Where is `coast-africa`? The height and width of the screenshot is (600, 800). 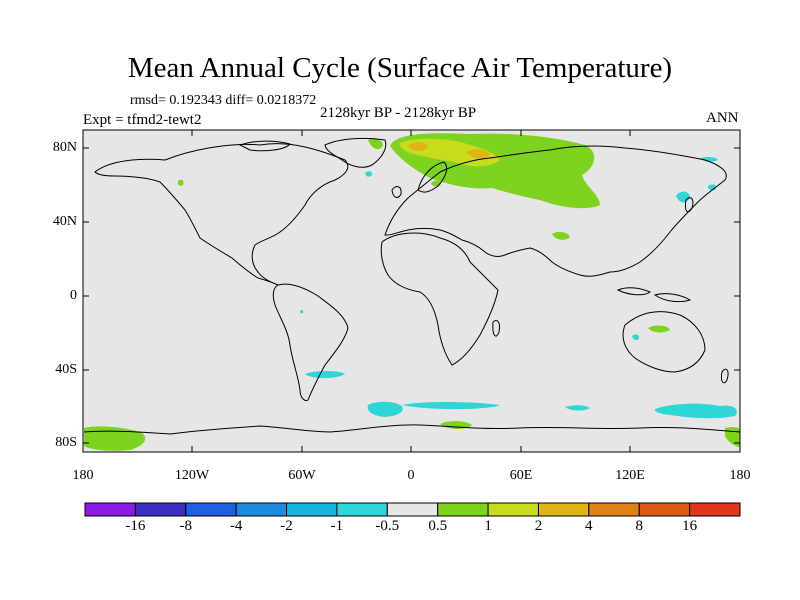 coast-africa is located at coordinates (439, 299).